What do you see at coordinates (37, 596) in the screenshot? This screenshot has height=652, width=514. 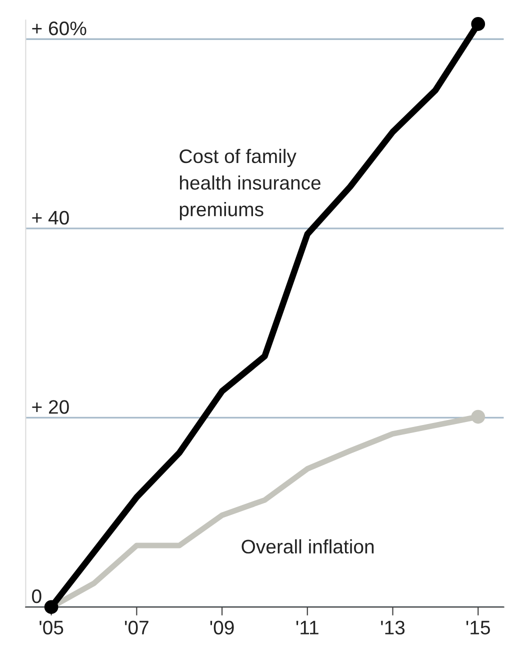 I see `y-tick-label: 0` at bounding box center [37, 596].